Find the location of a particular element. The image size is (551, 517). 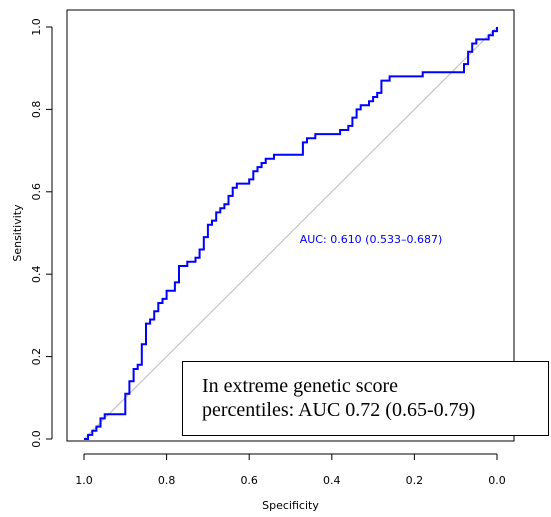

x-tick-label-3: 0.4 is located at coordinates (332, 480).